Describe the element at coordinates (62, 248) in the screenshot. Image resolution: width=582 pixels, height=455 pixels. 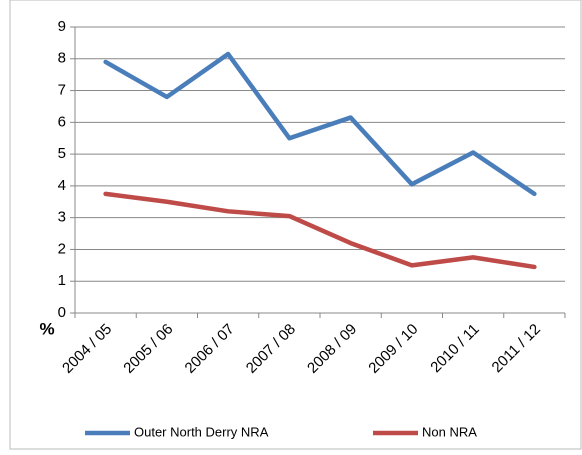
I see `y-tick-label: 2` at that location.